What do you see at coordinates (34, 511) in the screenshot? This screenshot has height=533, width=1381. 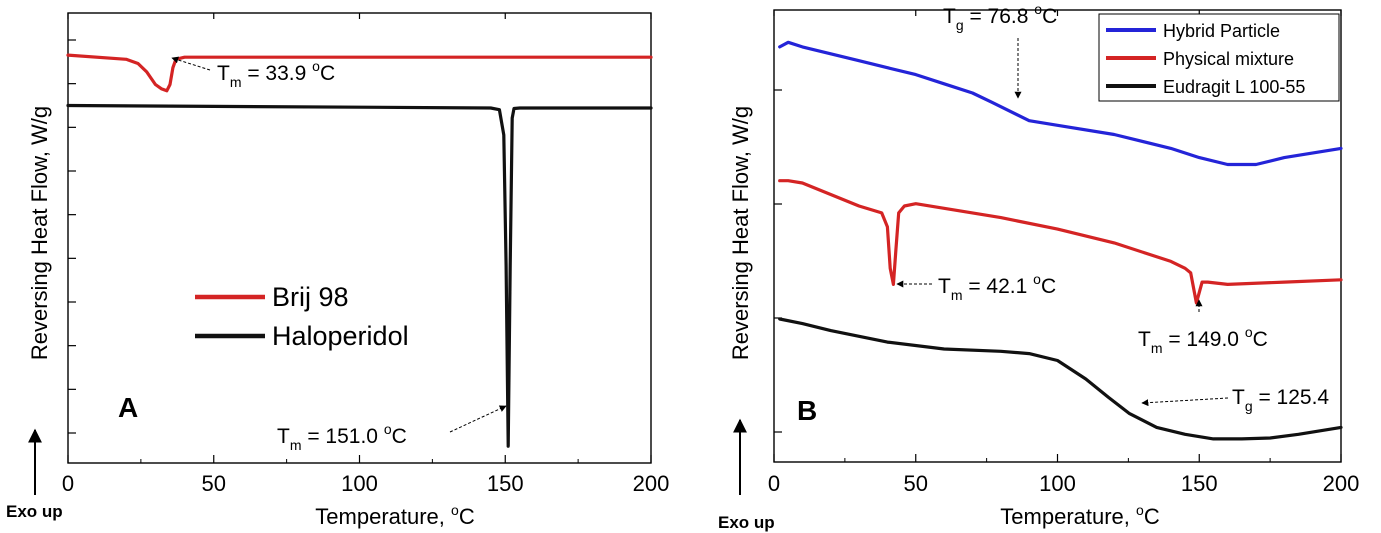 I see `exo-label-a: Exo up` at bounding box center [34, 511].